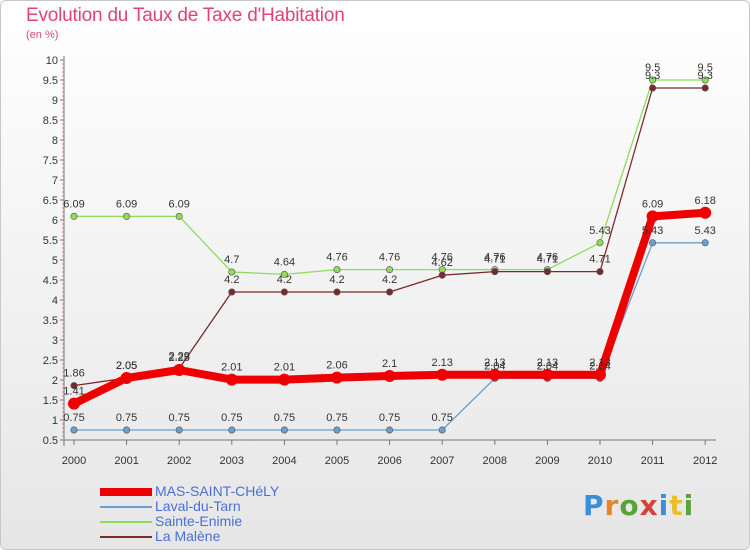  Describe the element at coordinates (231, 260) in the screenshot. I see `data-label: 4.7` at that location.